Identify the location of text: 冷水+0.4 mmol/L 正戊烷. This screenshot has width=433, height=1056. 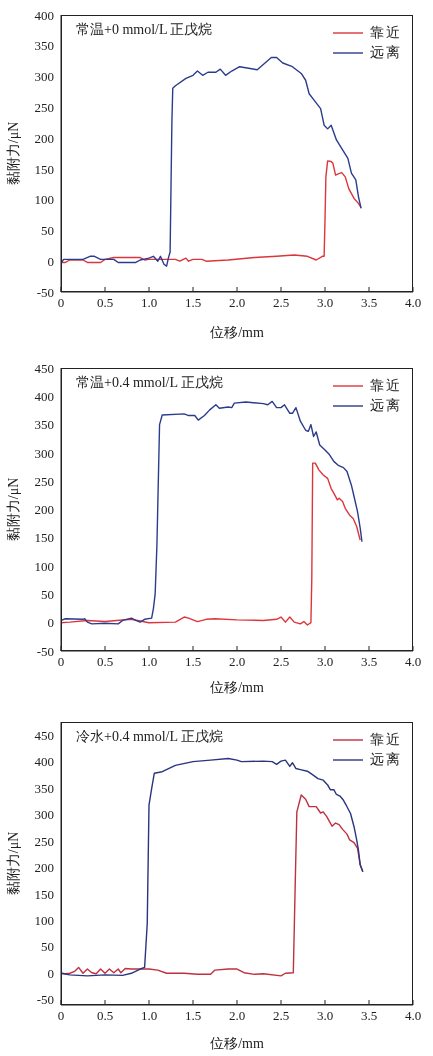
(149, 737).